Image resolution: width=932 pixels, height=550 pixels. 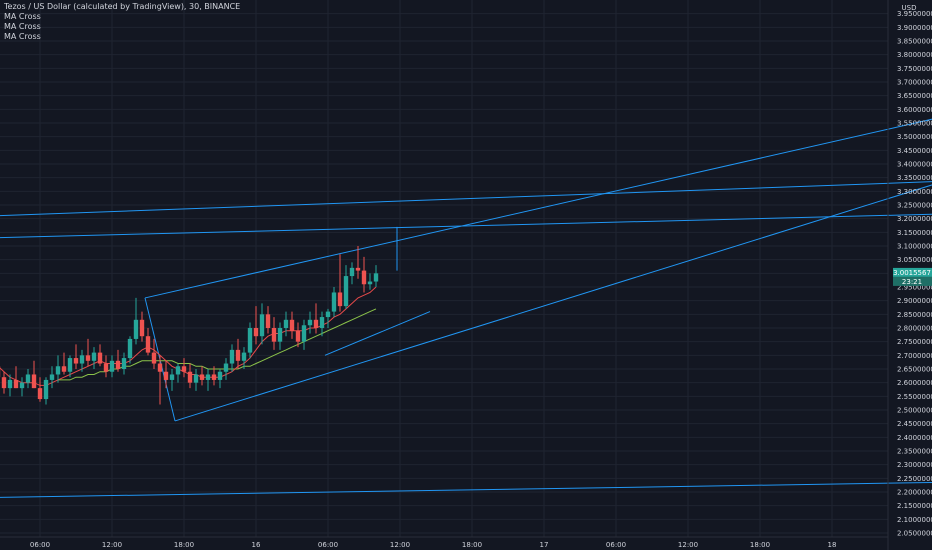 I want to click on x-tick-label: 18, so click(x=832, y=545).